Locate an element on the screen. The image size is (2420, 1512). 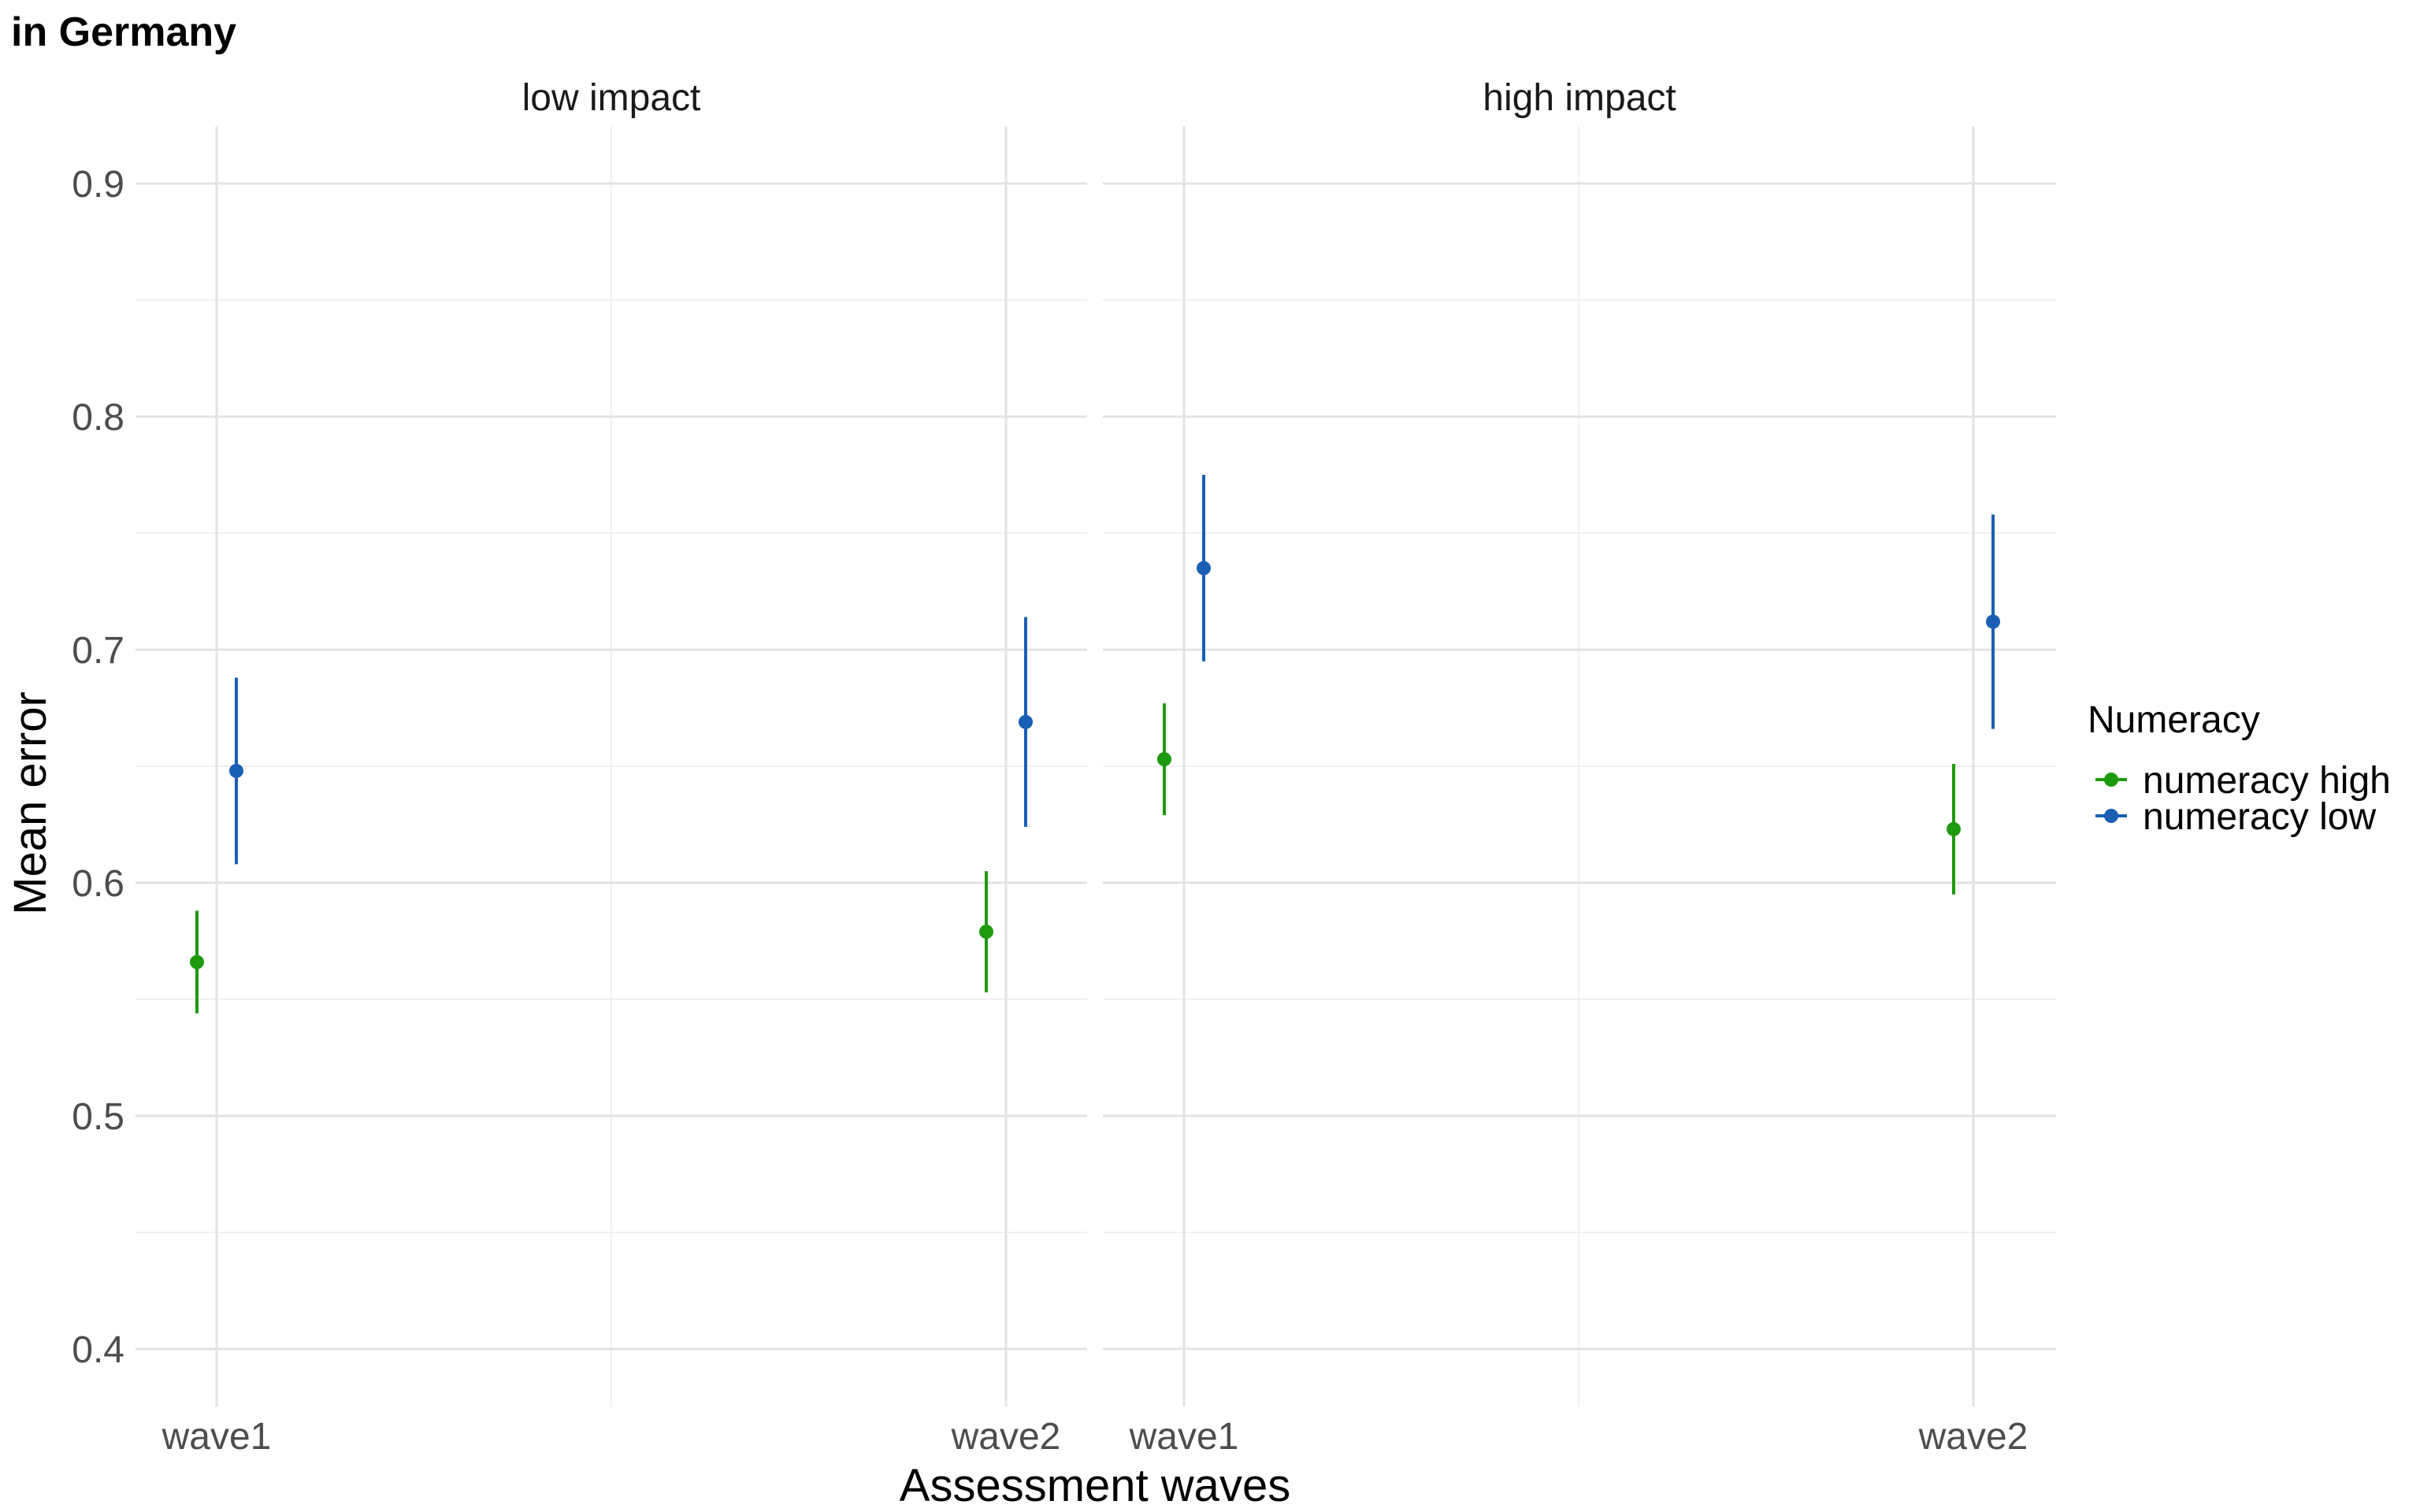
y-axis-title: Mean error is located at coordinates (30, 803).